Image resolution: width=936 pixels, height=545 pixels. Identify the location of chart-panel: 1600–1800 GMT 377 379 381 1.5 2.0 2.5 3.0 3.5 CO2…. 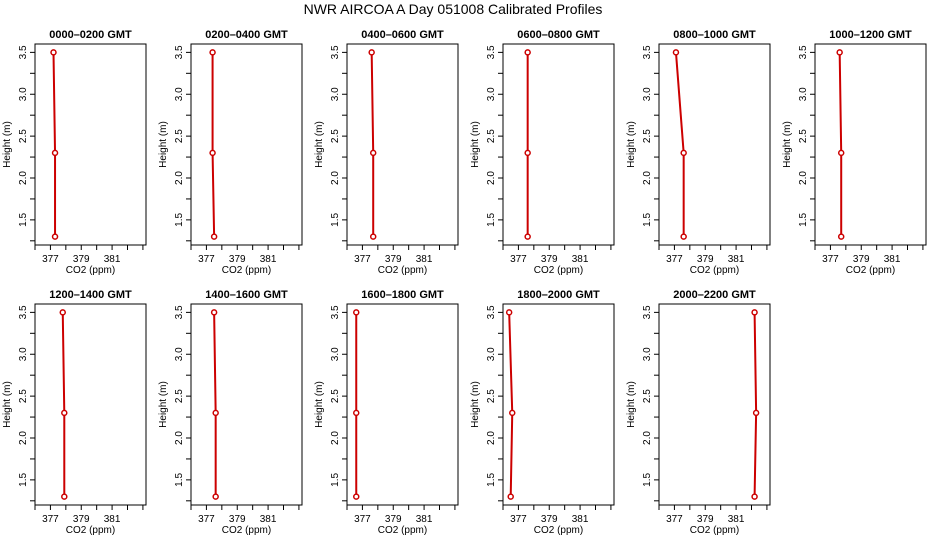
(386, 412).